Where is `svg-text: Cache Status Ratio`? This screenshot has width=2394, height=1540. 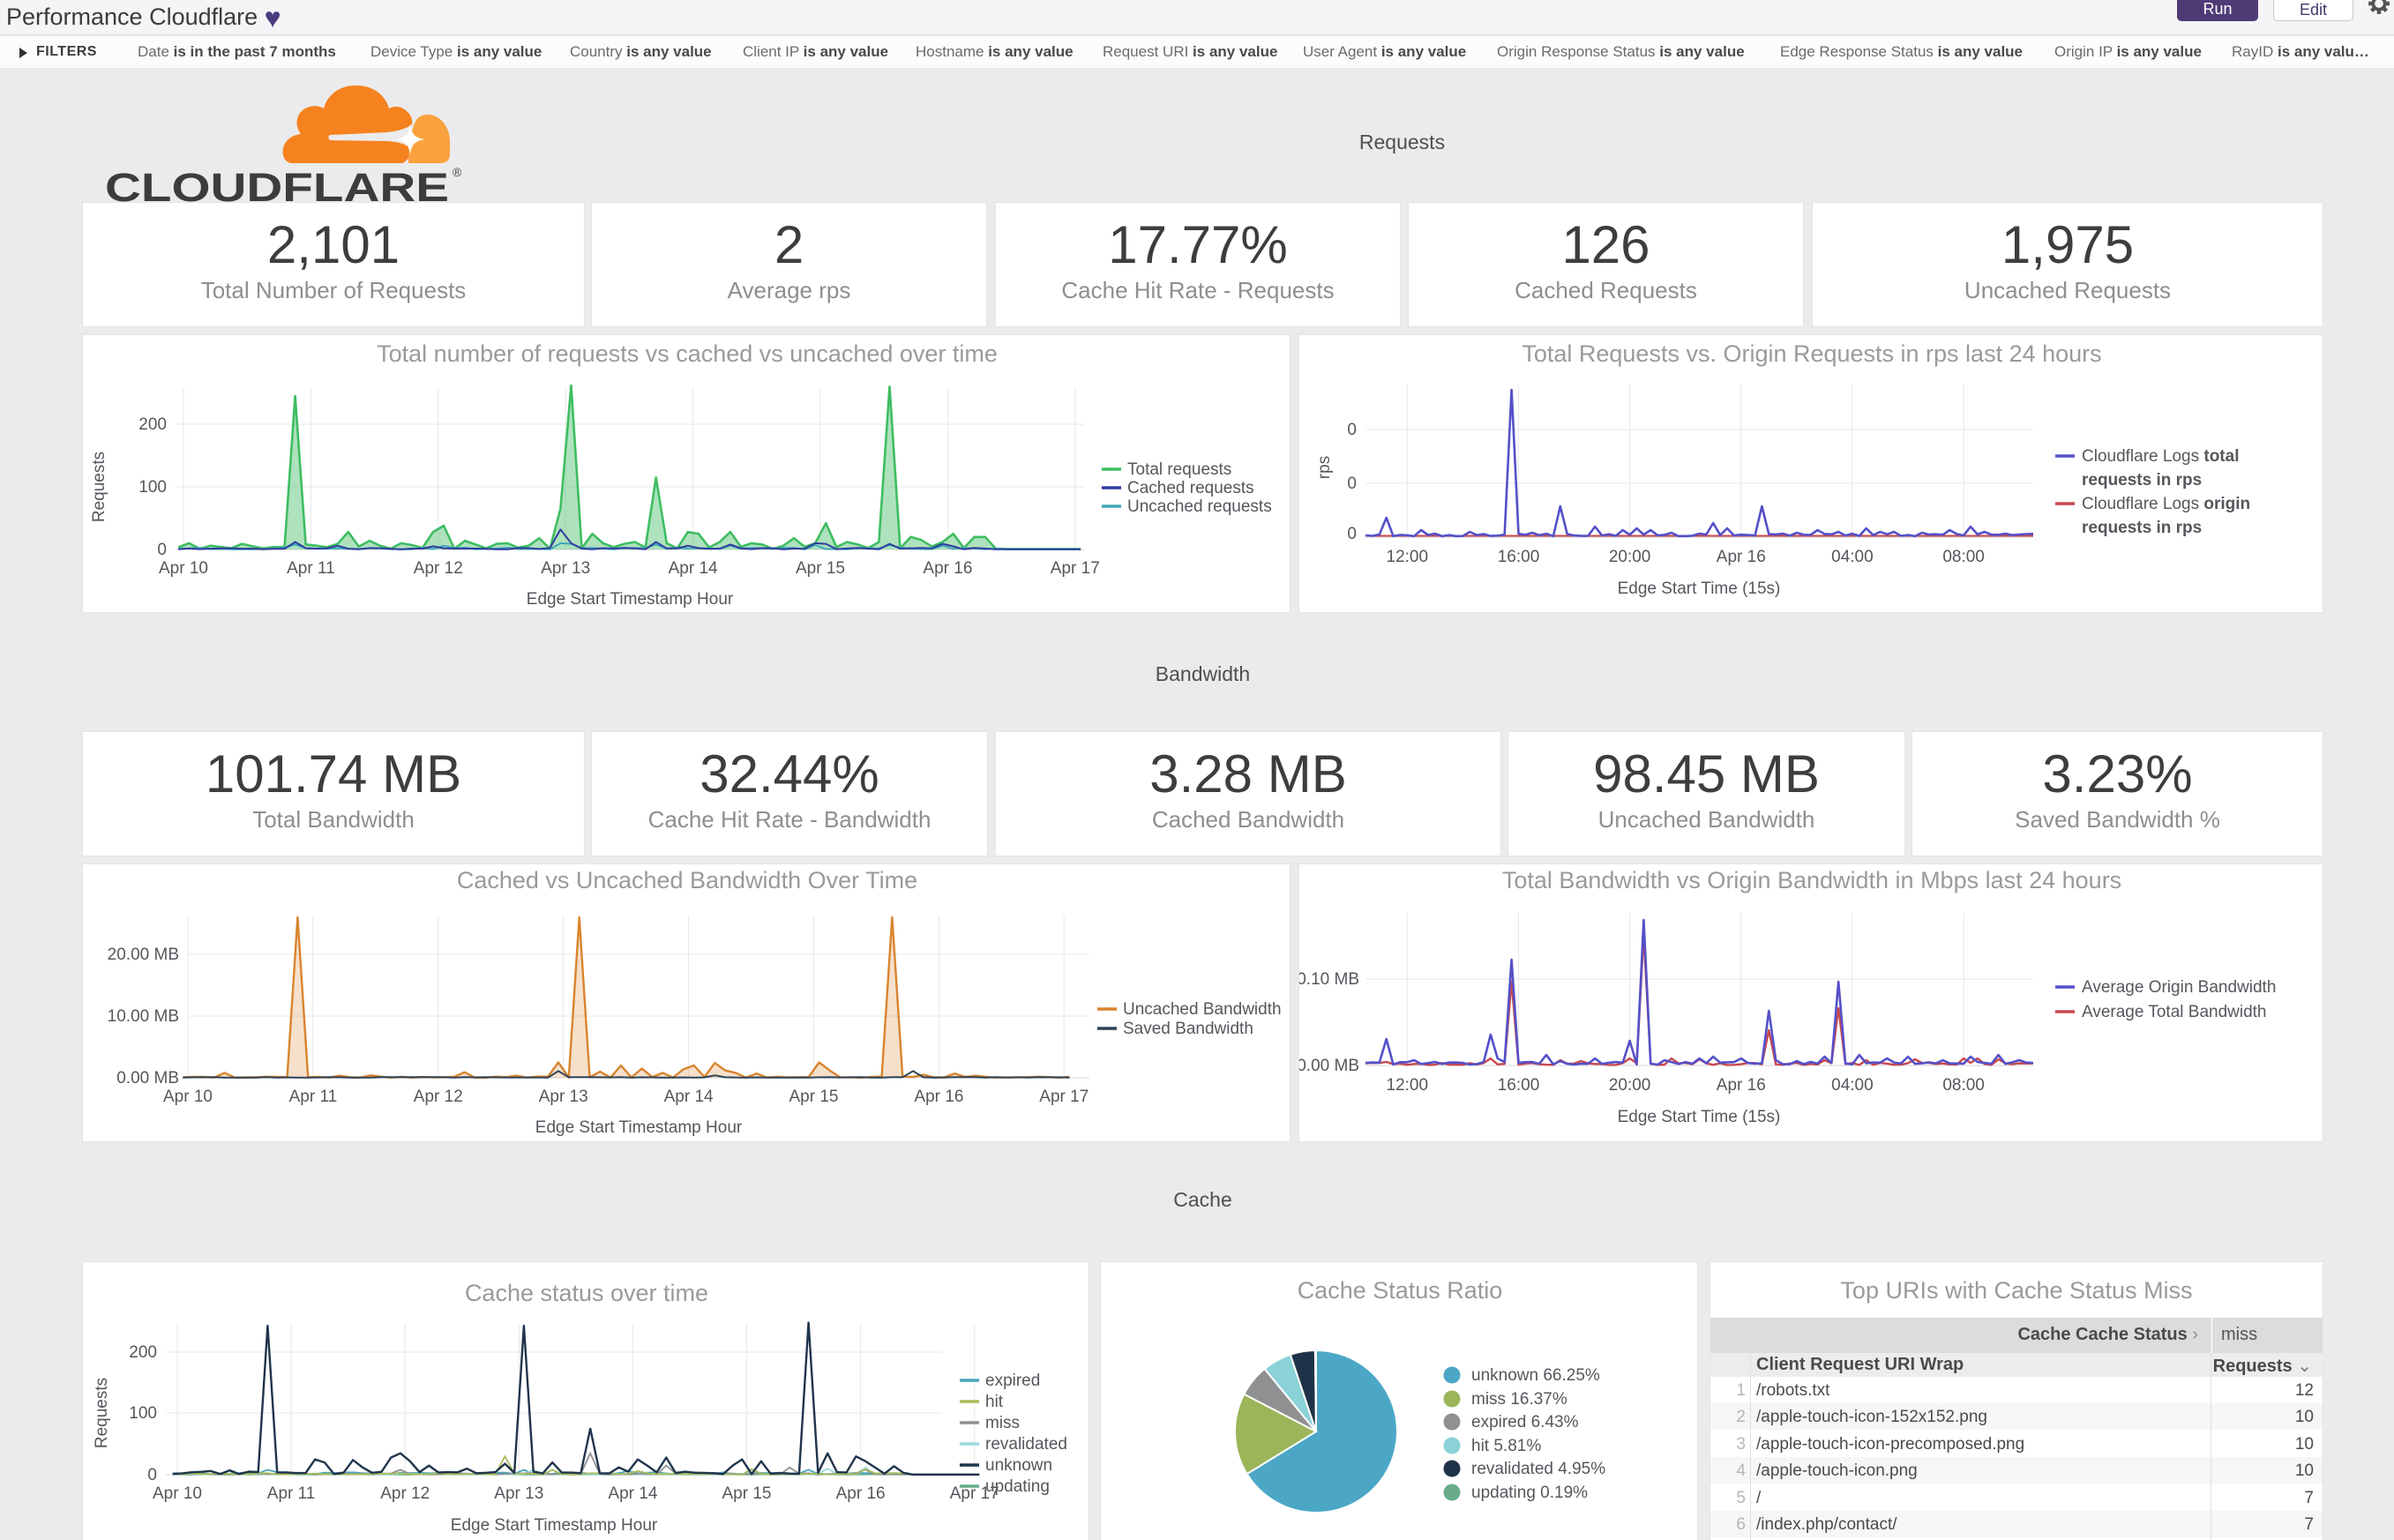
svg-text: Cache Status Ratio is located at coordinates (1400, 1290).